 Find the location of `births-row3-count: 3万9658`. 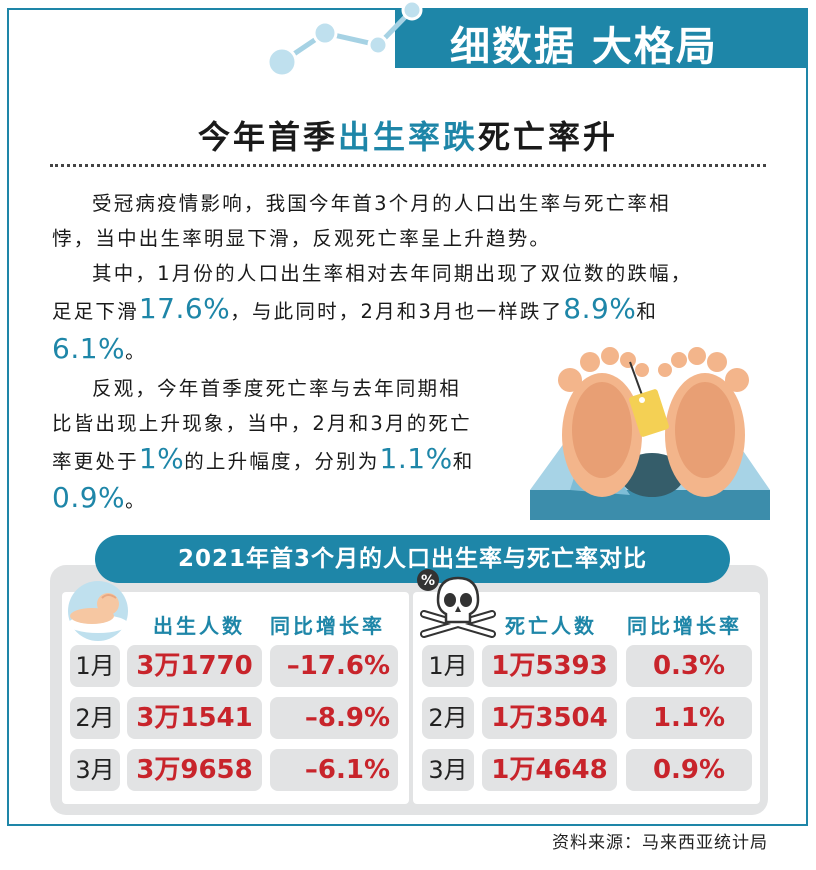

births-row3-count: 3万9658 is located at coordinates (194, 770).